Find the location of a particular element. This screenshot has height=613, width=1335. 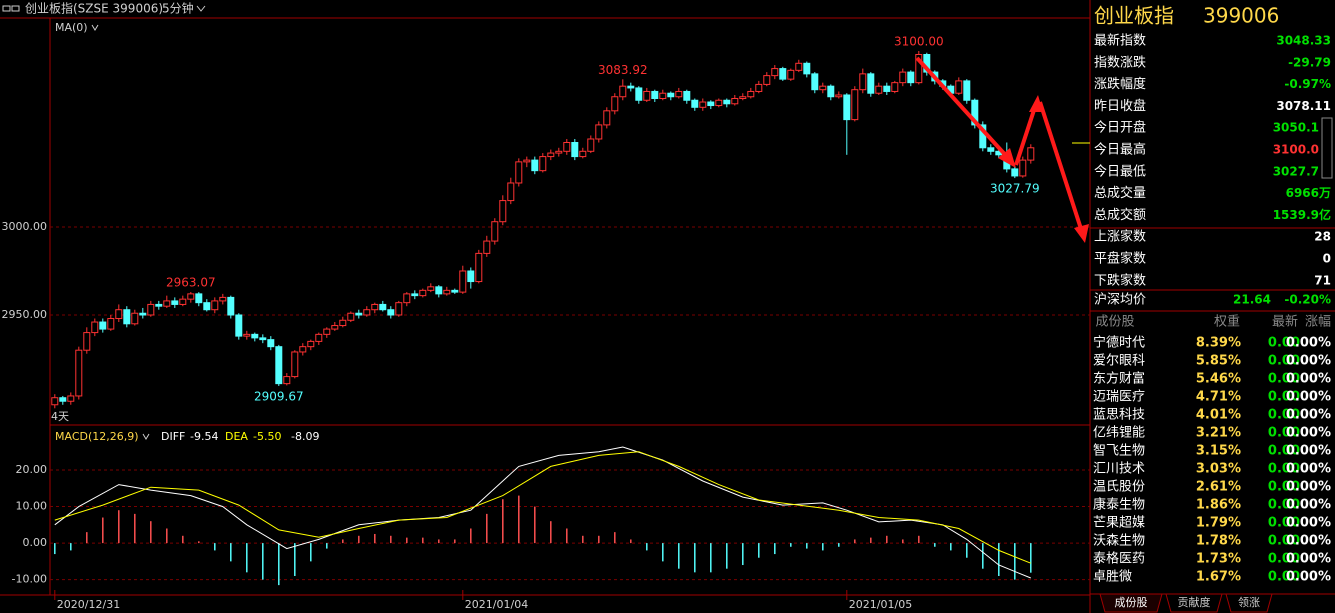

y-tick-label: 20.00 is located at coordinates (32, 469).